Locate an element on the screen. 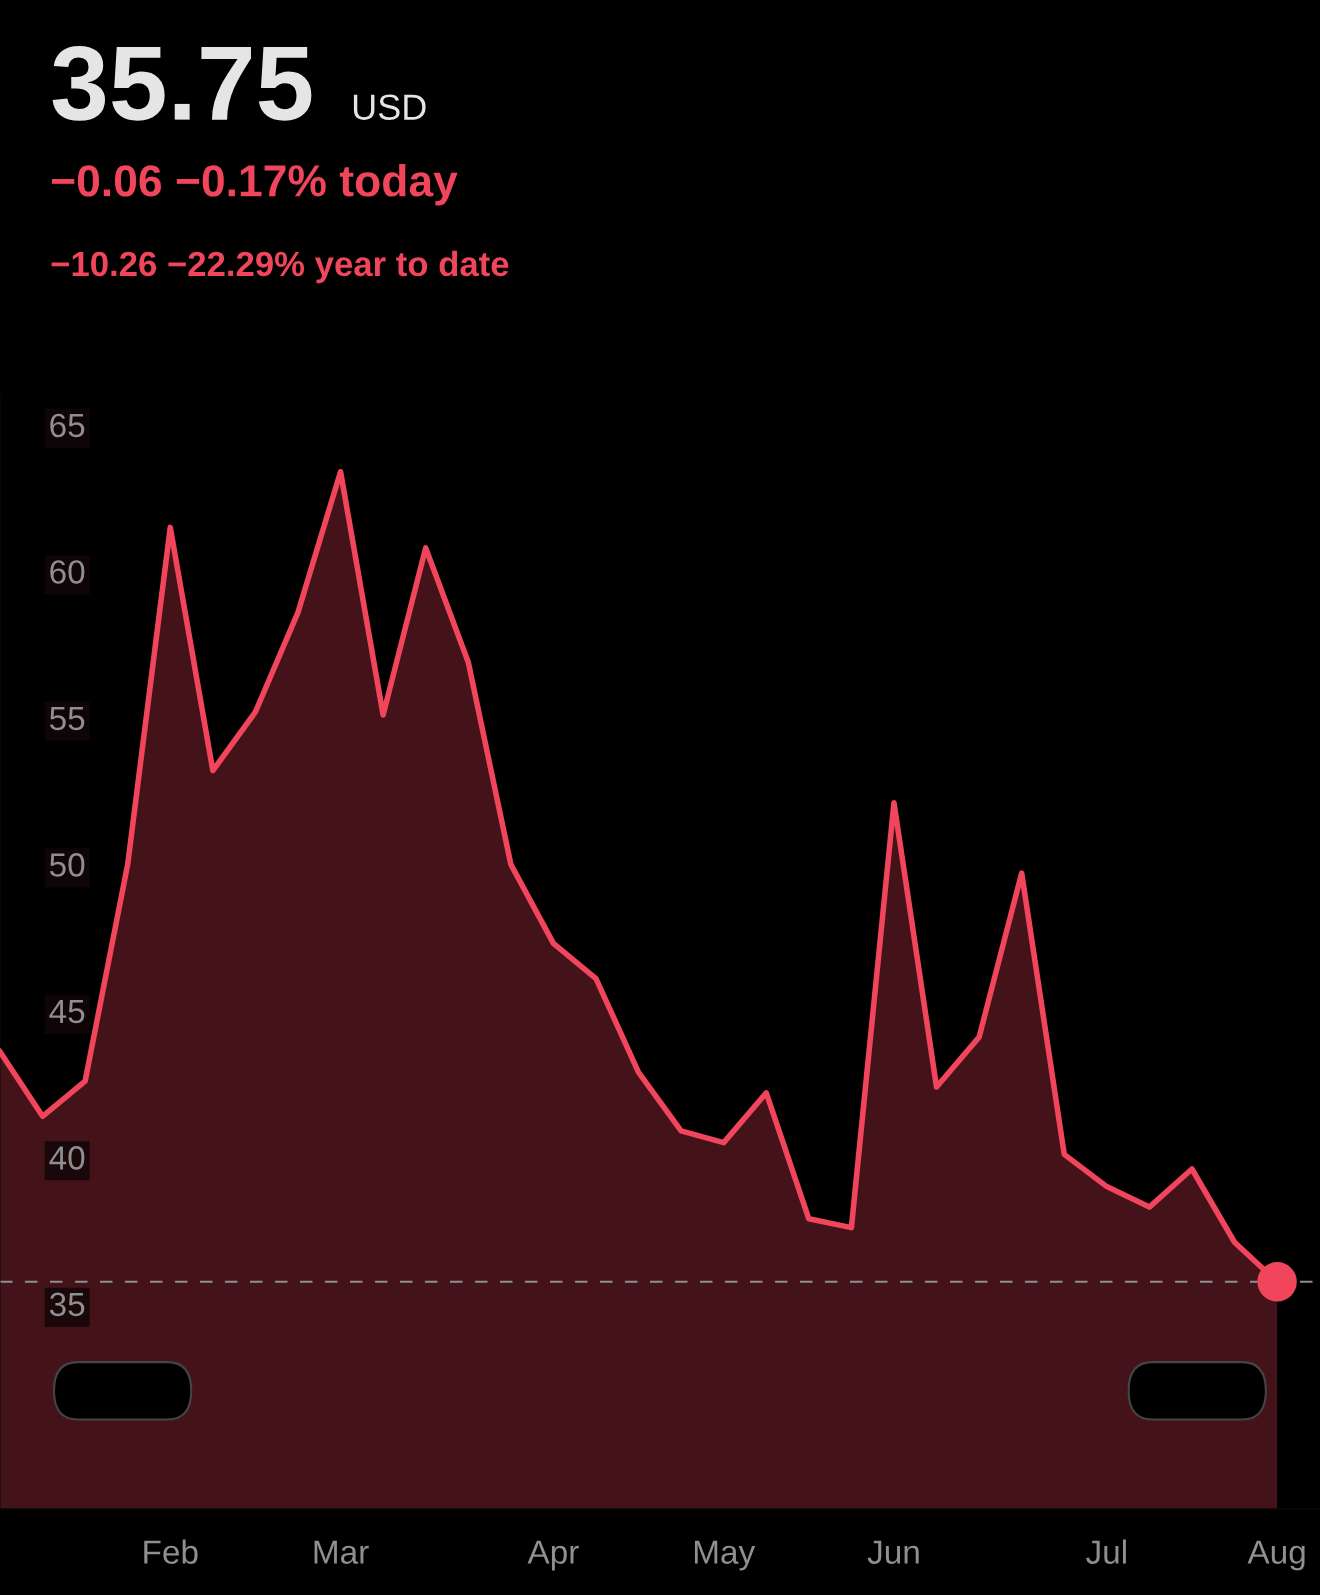  text: USD is located at coordinates (389, 107).